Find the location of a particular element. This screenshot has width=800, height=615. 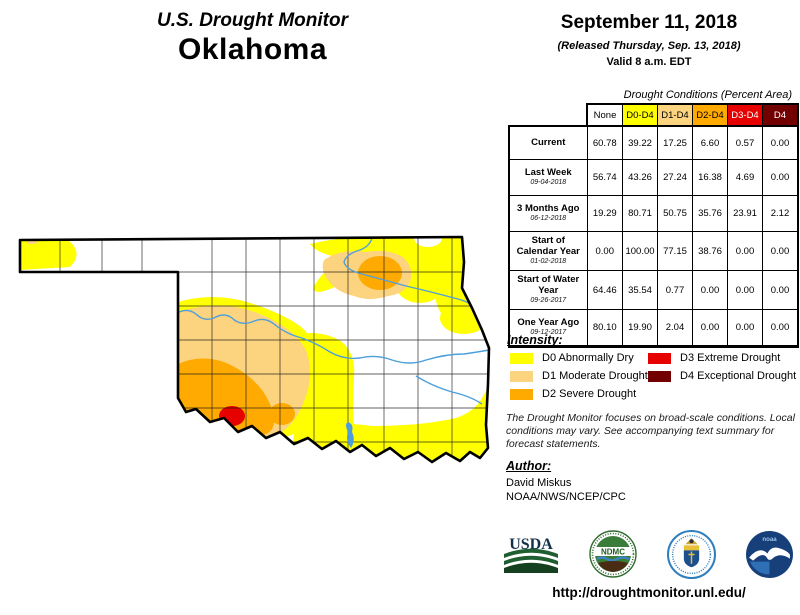

author-org: NOAA/NWS/NCEP/CPC is located at coordinates (566, 497).